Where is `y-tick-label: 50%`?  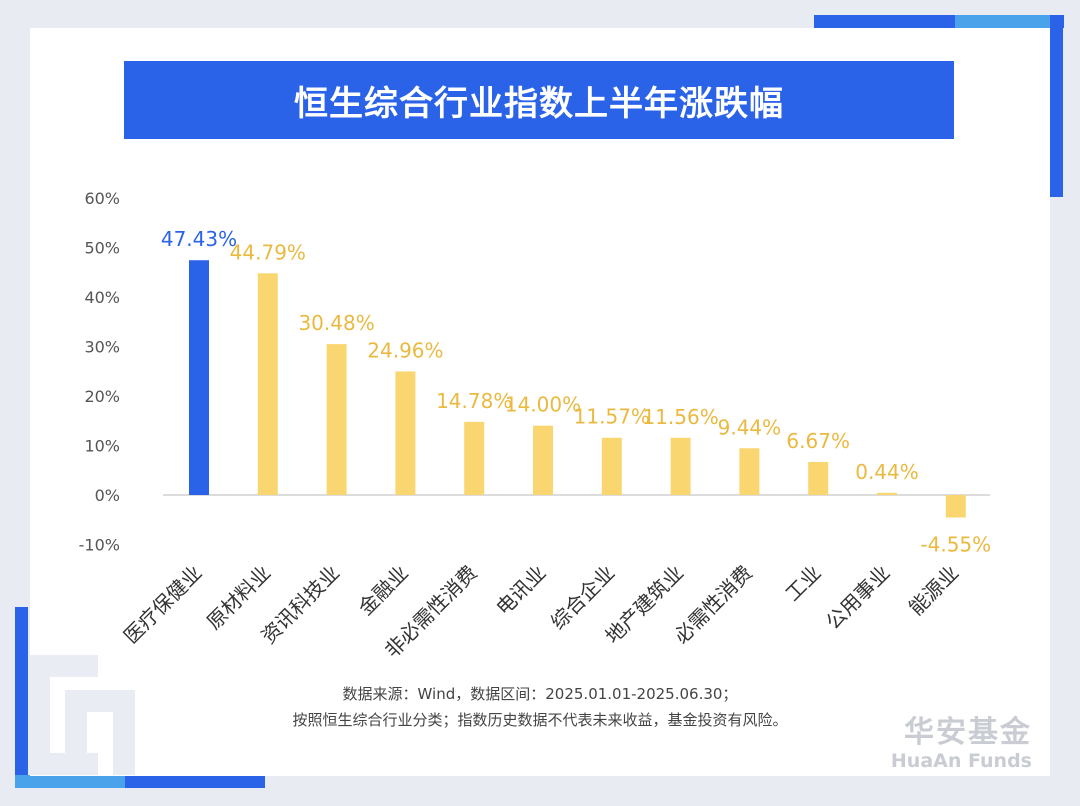 y-tick-label: 50% is located at coordinates (102, 248).